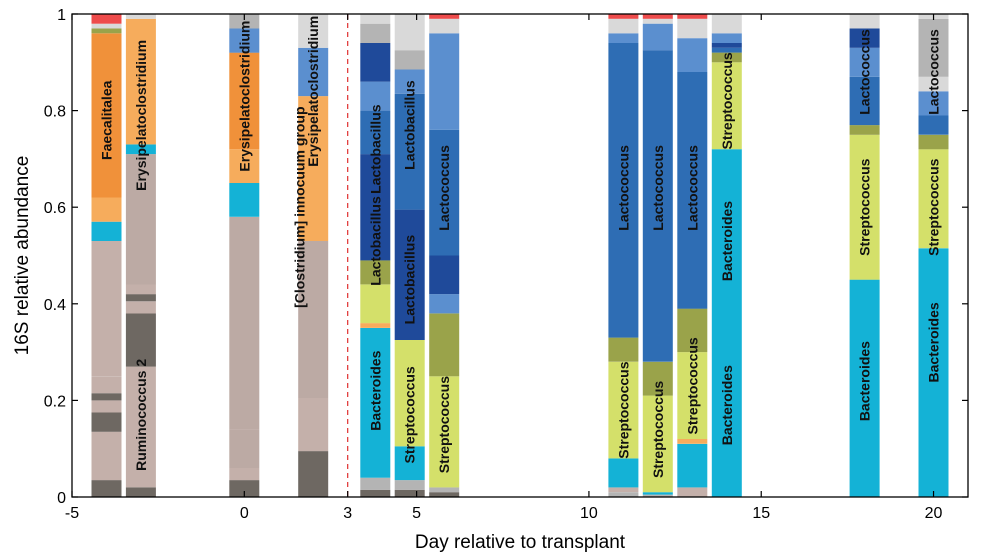 The height and width of the screenshot is (556, 992). What do you see at coordinates (589, 513) in the screenshot?
I see `x-tick-label: 10` at bounding box center [589, 513].